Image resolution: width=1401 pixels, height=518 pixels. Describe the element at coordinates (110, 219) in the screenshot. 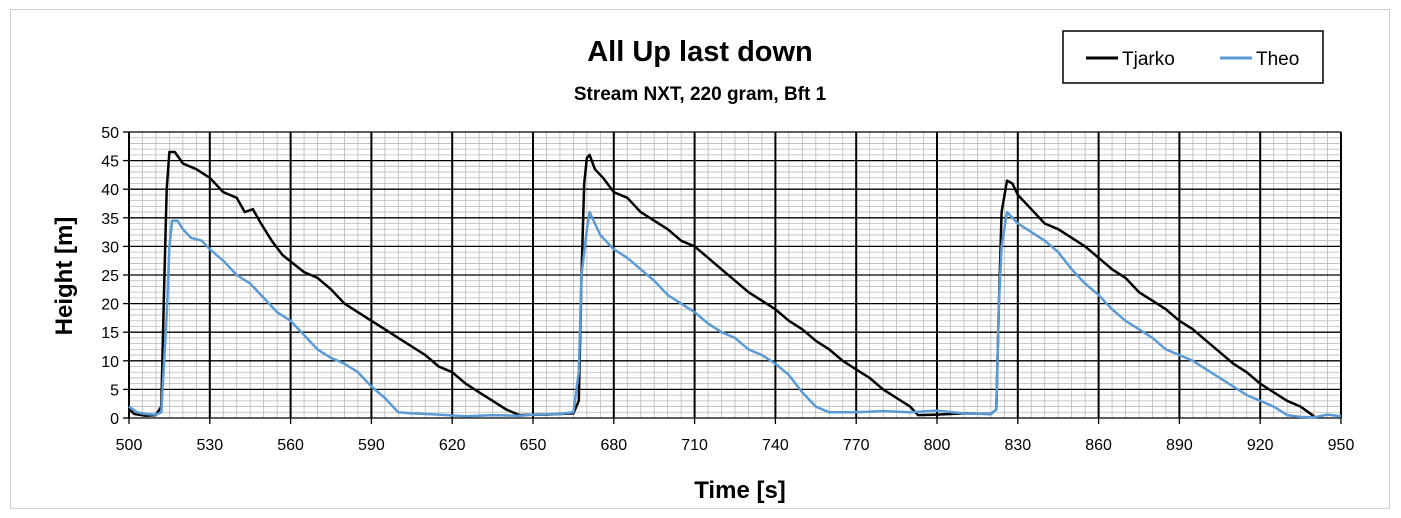

I see `y-tick-label: 35` at that location.